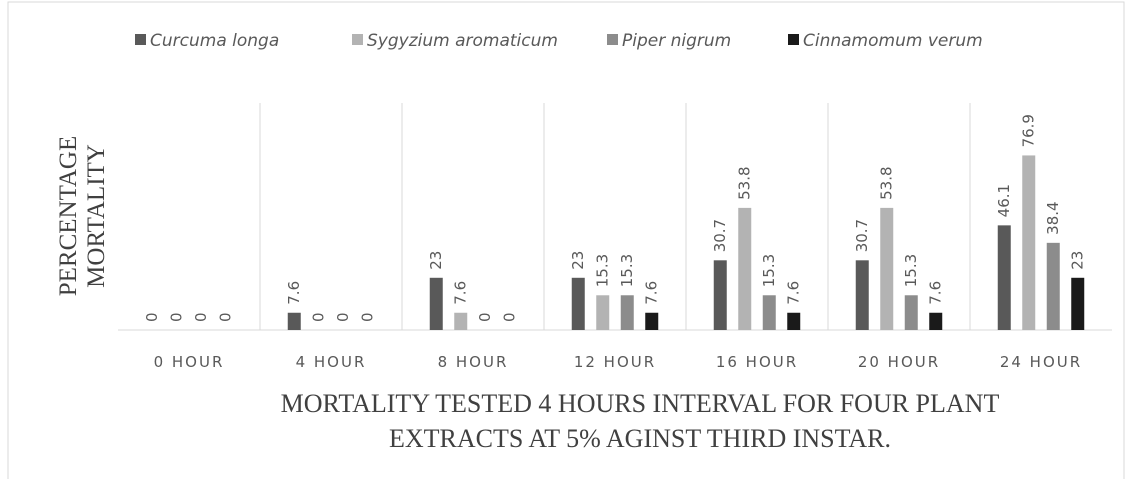 Image resolution: width=1131 pixels, height=479 pixels. What do you see at coordinates (1028, 130) in the screenshot?
I see `data-label: 76.9` at bounding box center [1028, 130].